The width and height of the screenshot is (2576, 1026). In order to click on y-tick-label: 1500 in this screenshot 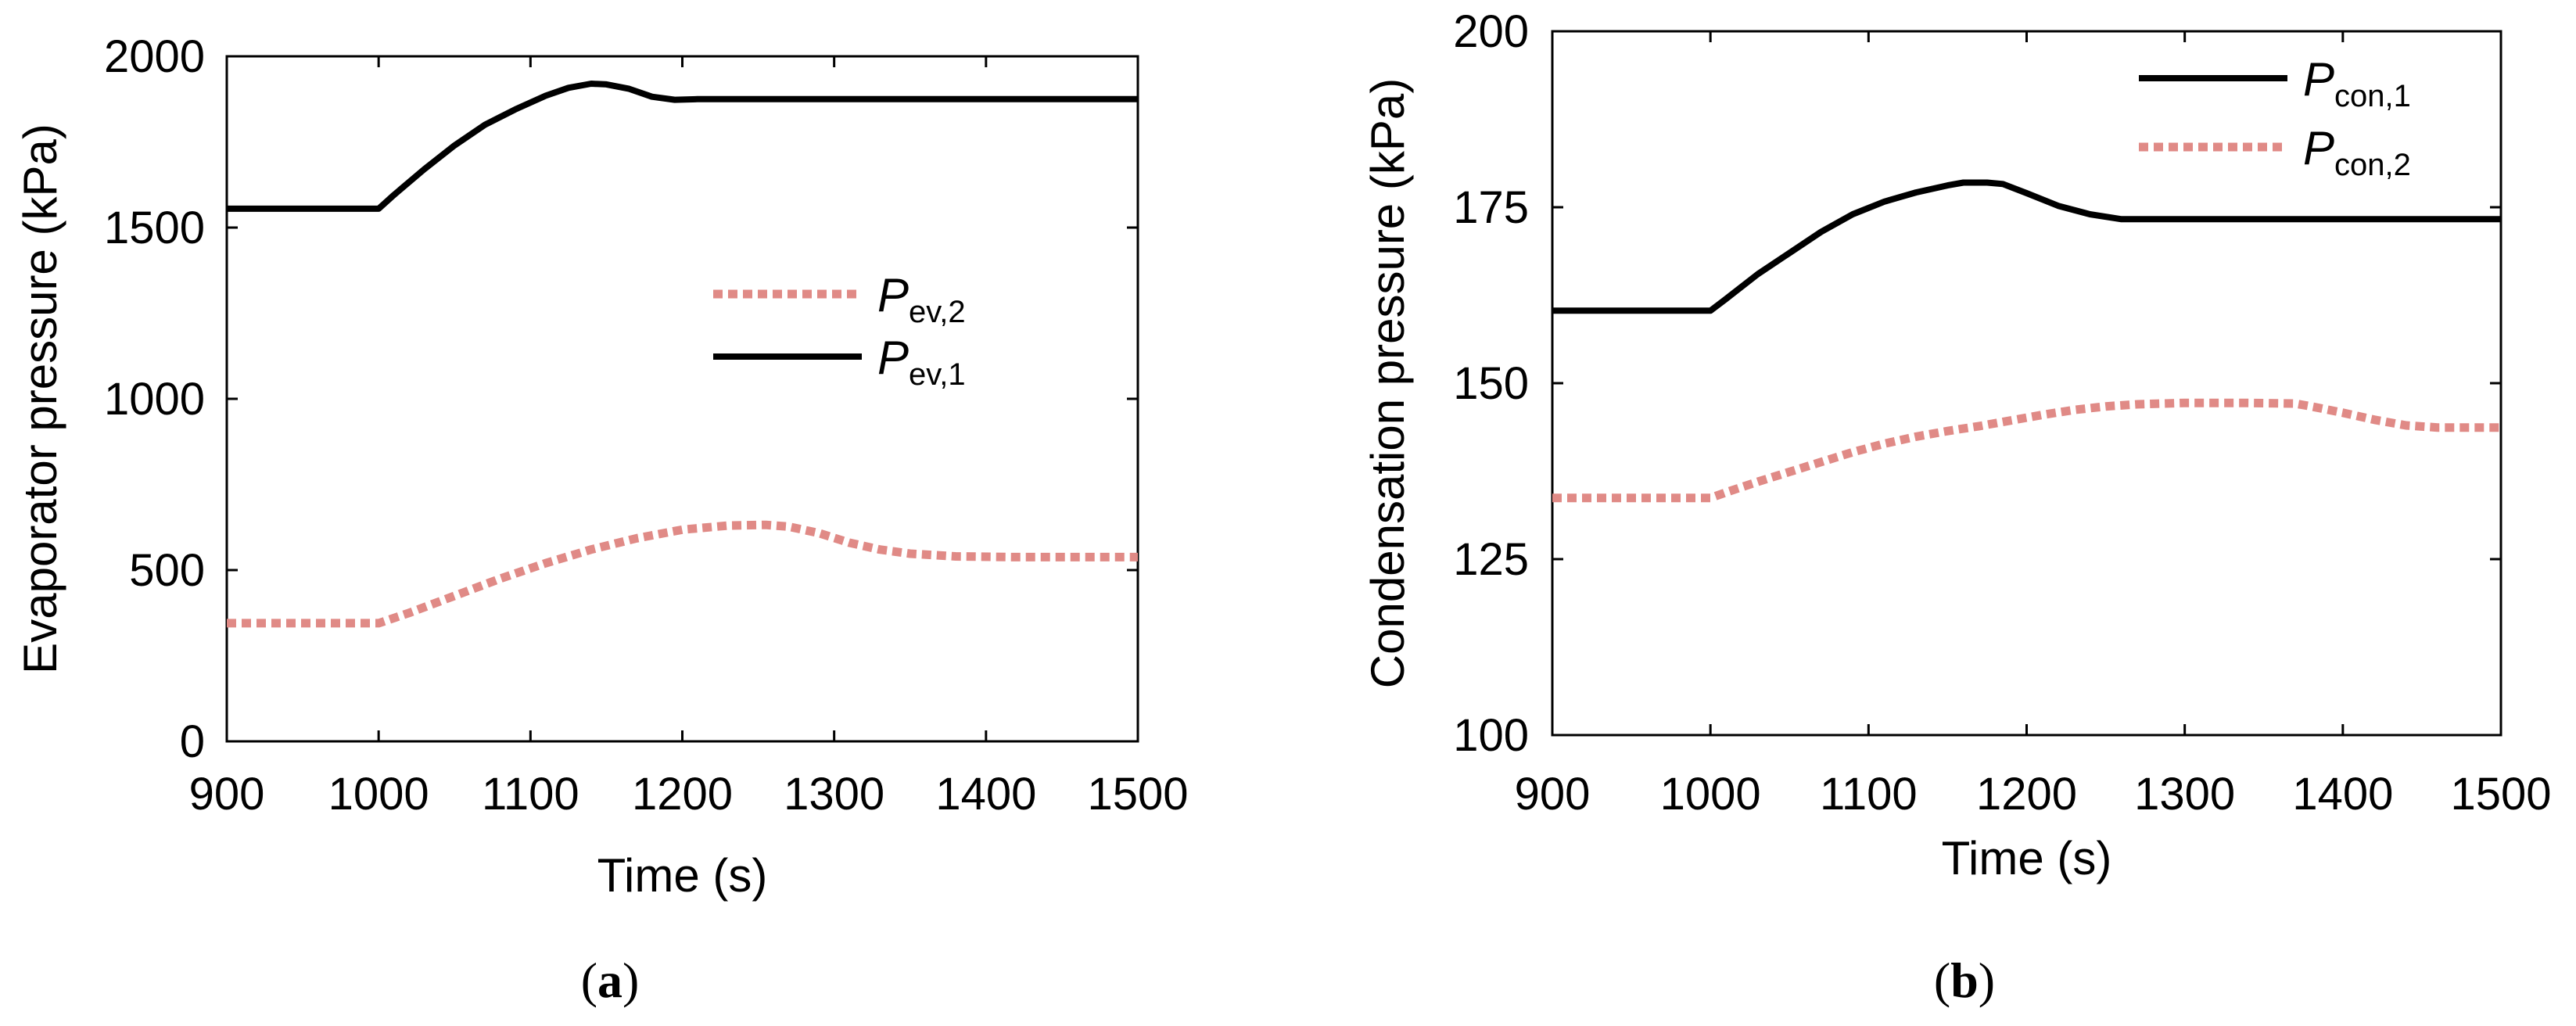, I will do `click(154, 228)`.